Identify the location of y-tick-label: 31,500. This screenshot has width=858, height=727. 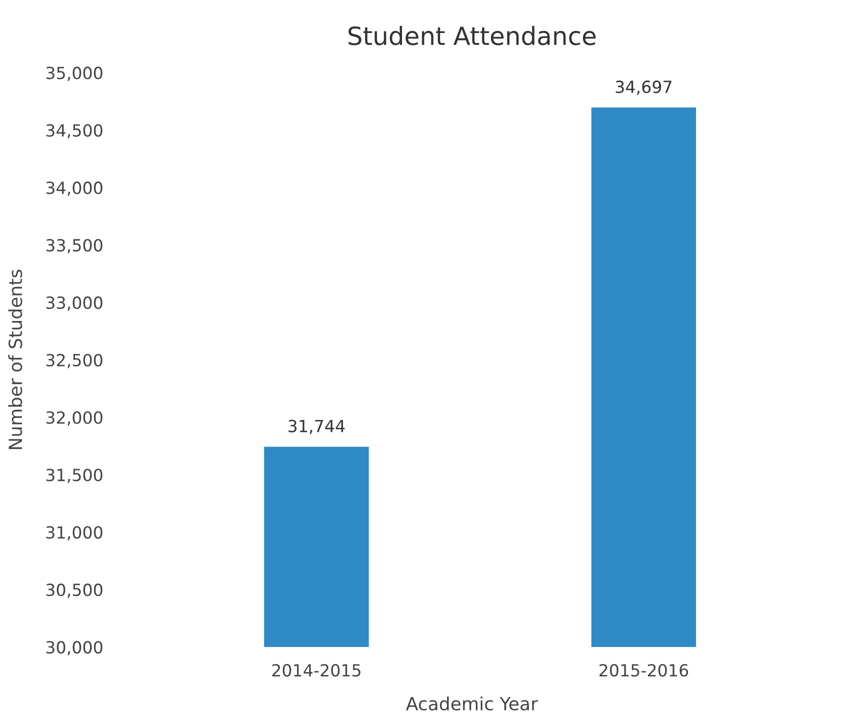
(74, 475).